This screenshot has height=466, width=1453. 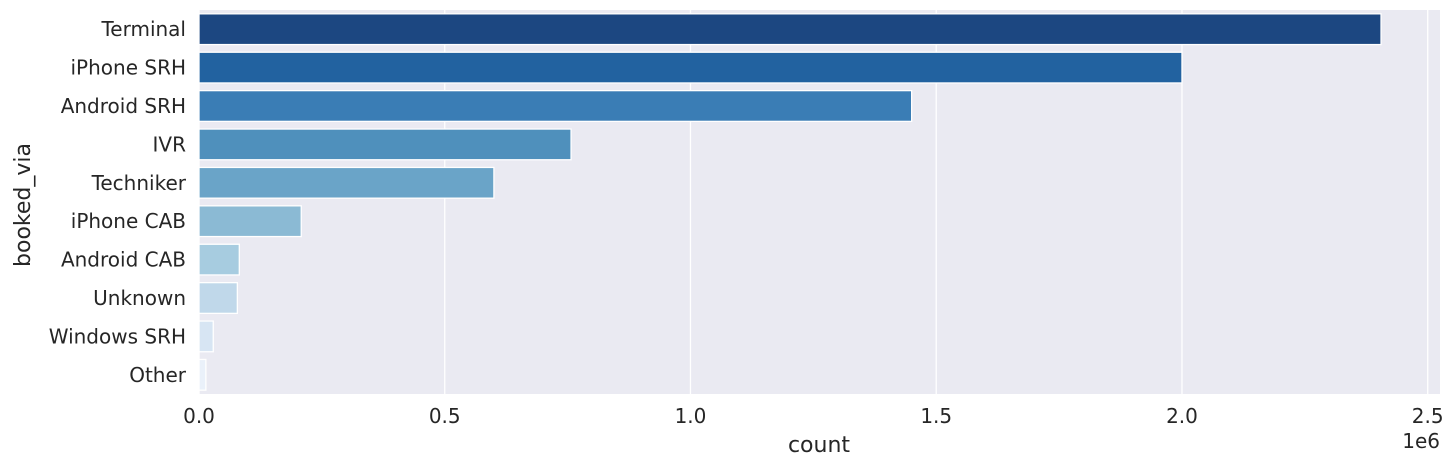 What do you see at coordinates (219, 259) in the screenshot?
I see `bar-android-cab` at bounding box center [219, 259].